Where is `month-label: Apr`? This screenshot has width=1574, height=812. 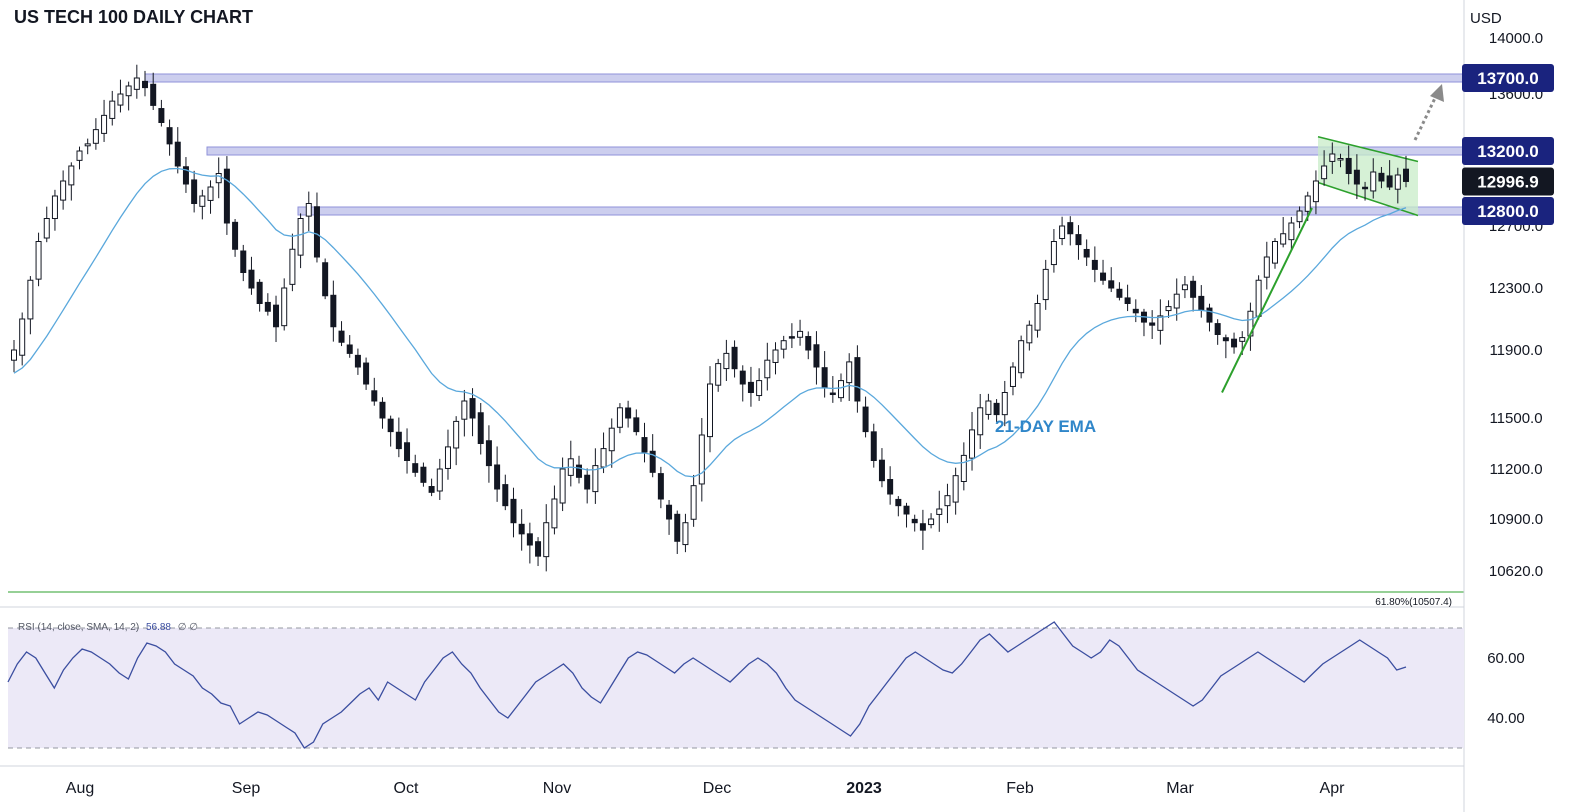 month-label: Apr is located at coordinates (1333, 788).